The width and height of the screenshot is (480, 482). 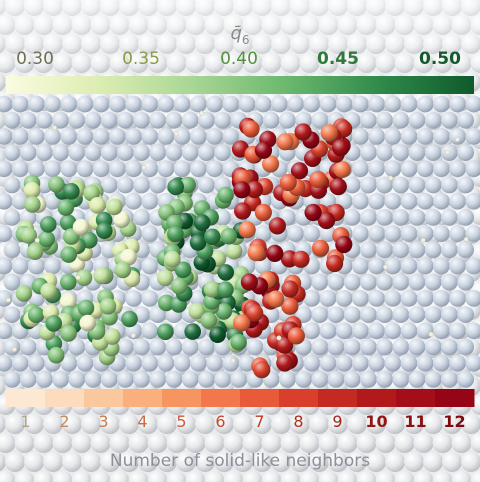 What do you see at coordinates (299, 398) in the screenshot?
I see `neighbors-colorbar-cell` at bounding box center [299, 398].